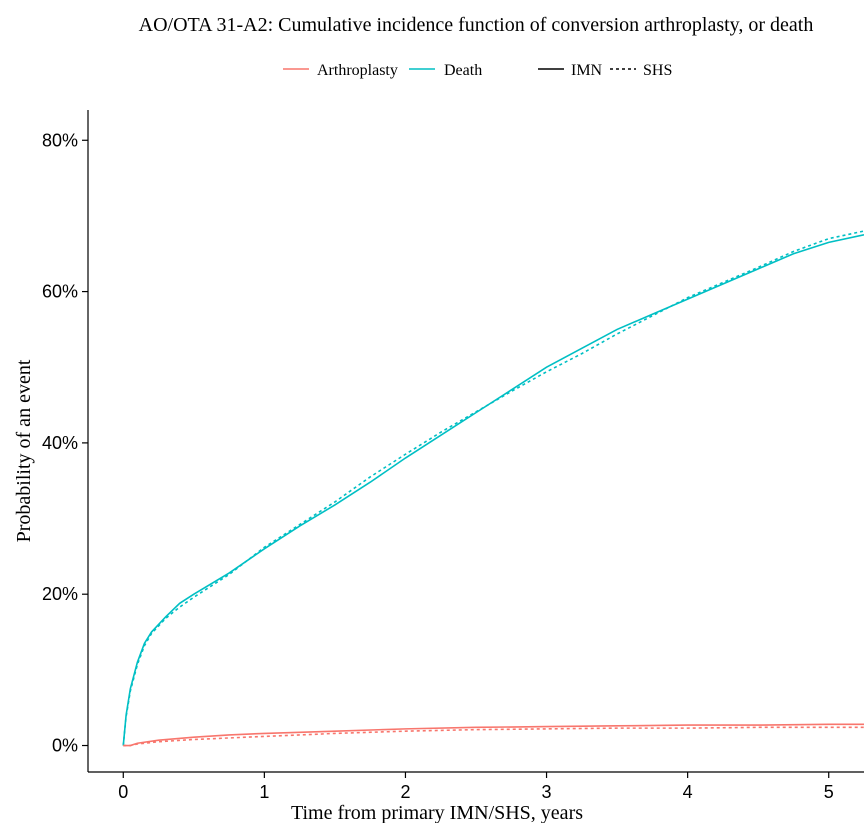 Image resolution: width=864 pixels, height=823 pixels. I want to click on x-tick-label: 5, so click(829, 792).